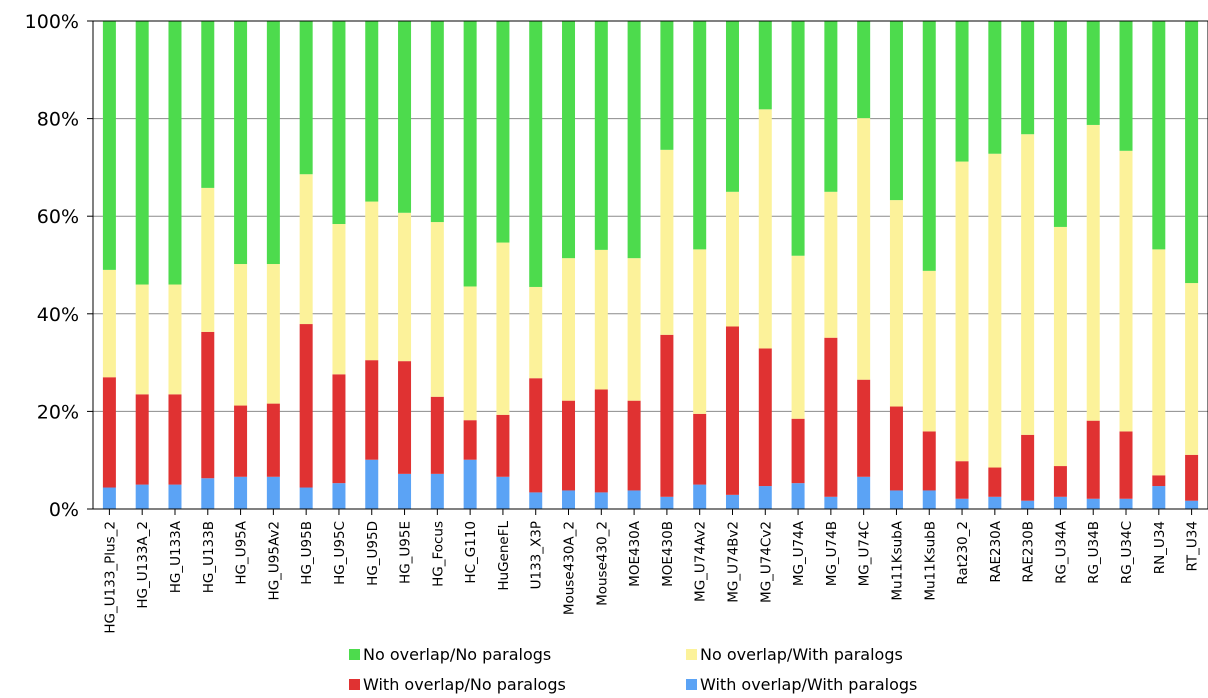 The width and height of the screenshot is (1208, 698). What do you see at coordinates (602, 563) in the screenshot?
I see `x-category-label: Mouse430_2` at bounding box center [602, 563].